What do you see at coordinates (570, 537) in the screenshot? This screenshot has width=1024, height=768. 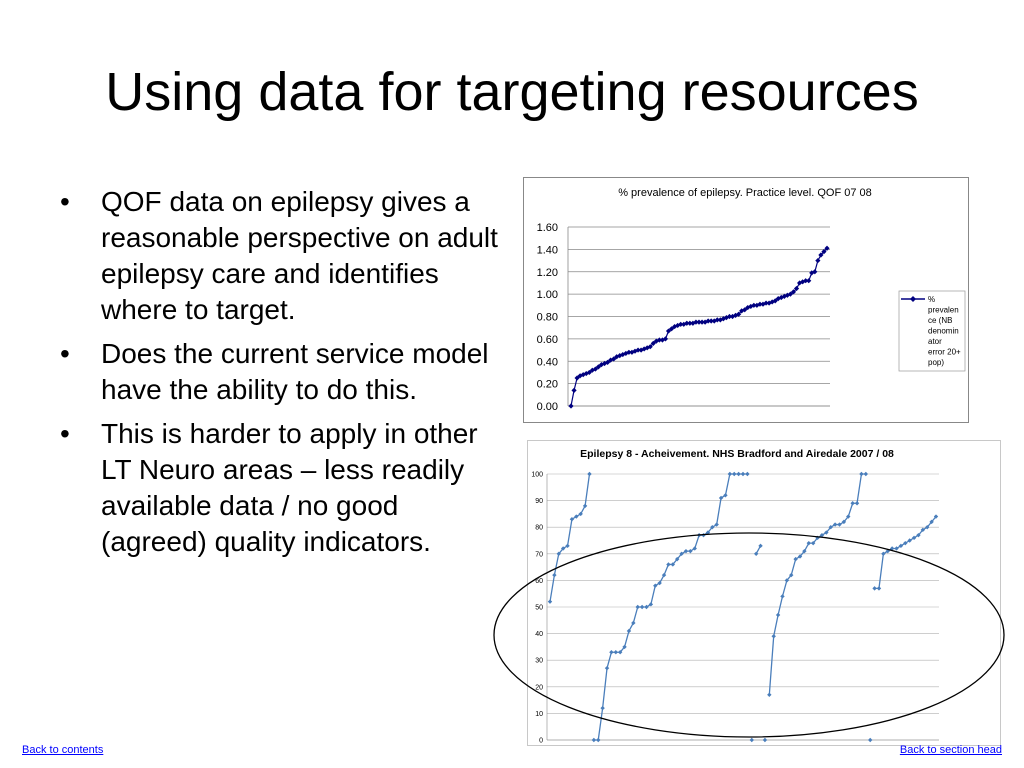 I see `series-line` at bounding box center [570, 537].